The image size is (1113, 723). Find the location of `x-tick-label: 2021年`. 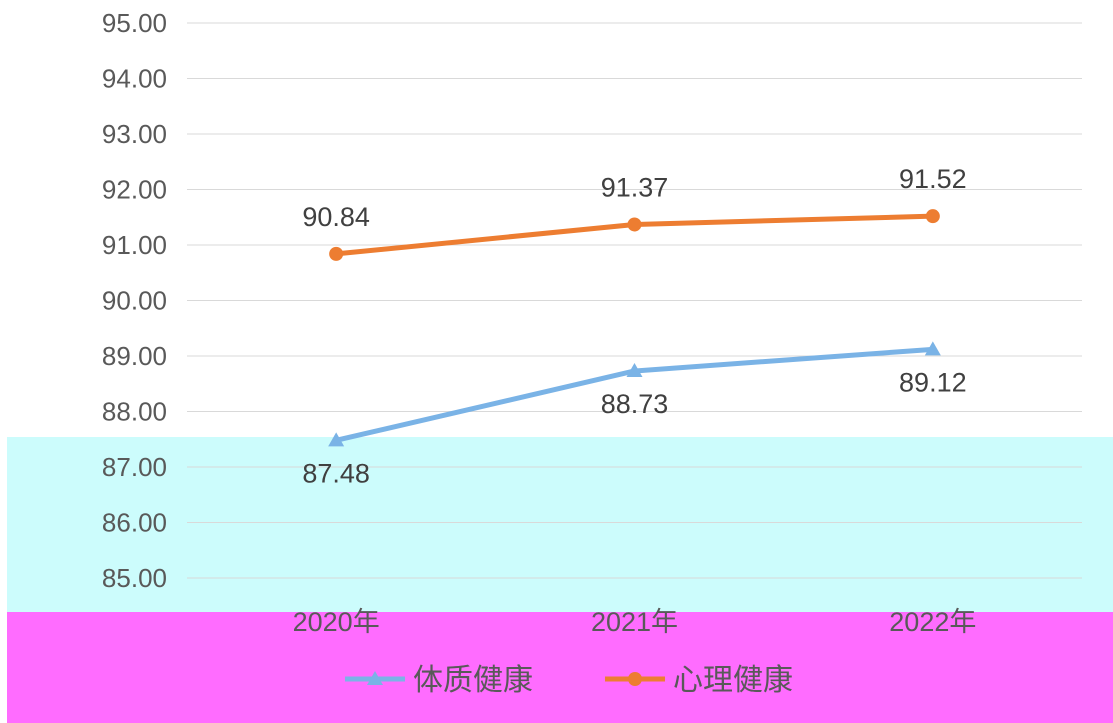

x-tick-label: 2021年 is located at coordinates (634, 622).